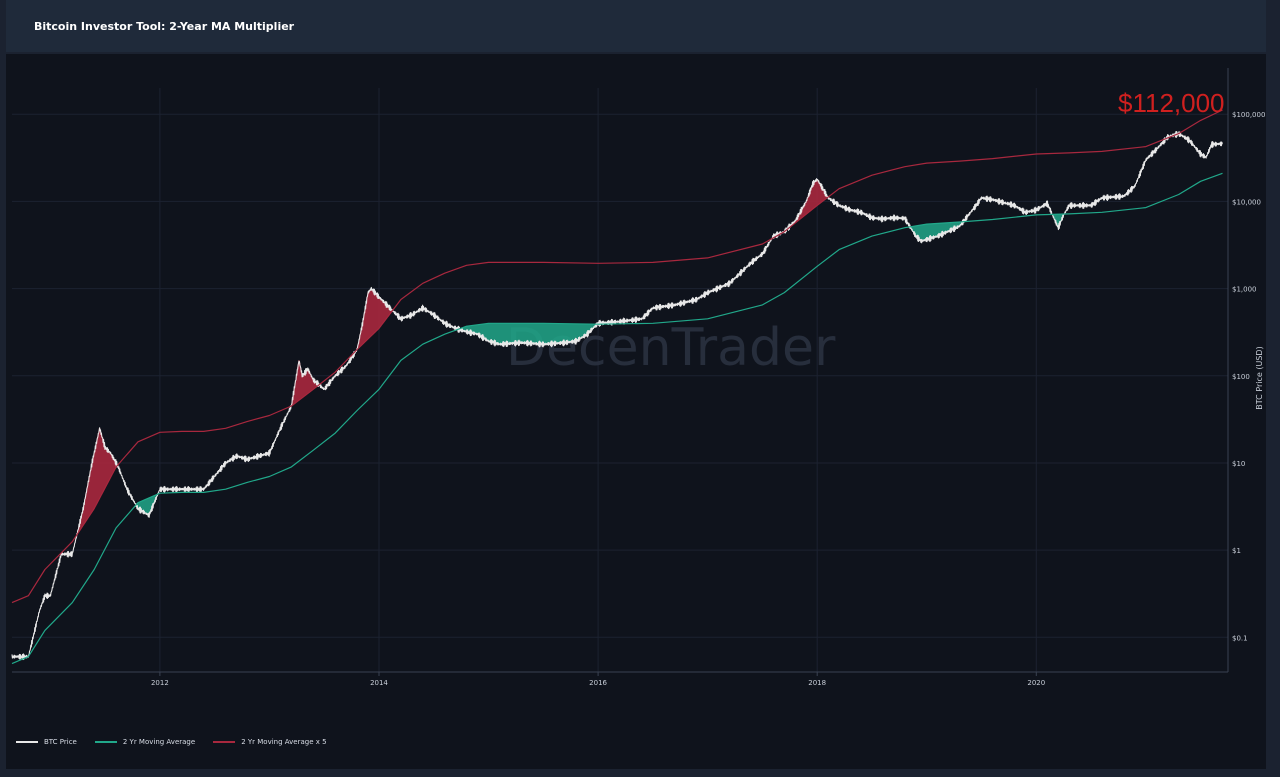  Describe the element at coordinates (817, 683) in the screenshot. I see `x-tick-label: 2018` at that location.